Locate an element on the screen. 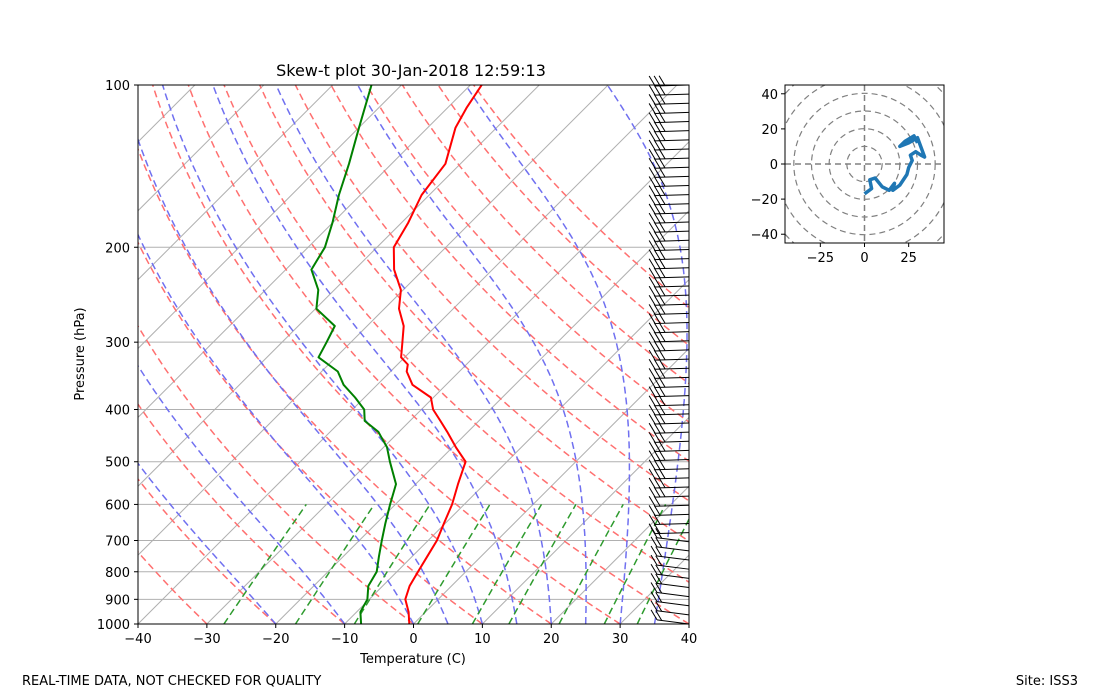  sounding-lines is located at coordinates (396, 354).